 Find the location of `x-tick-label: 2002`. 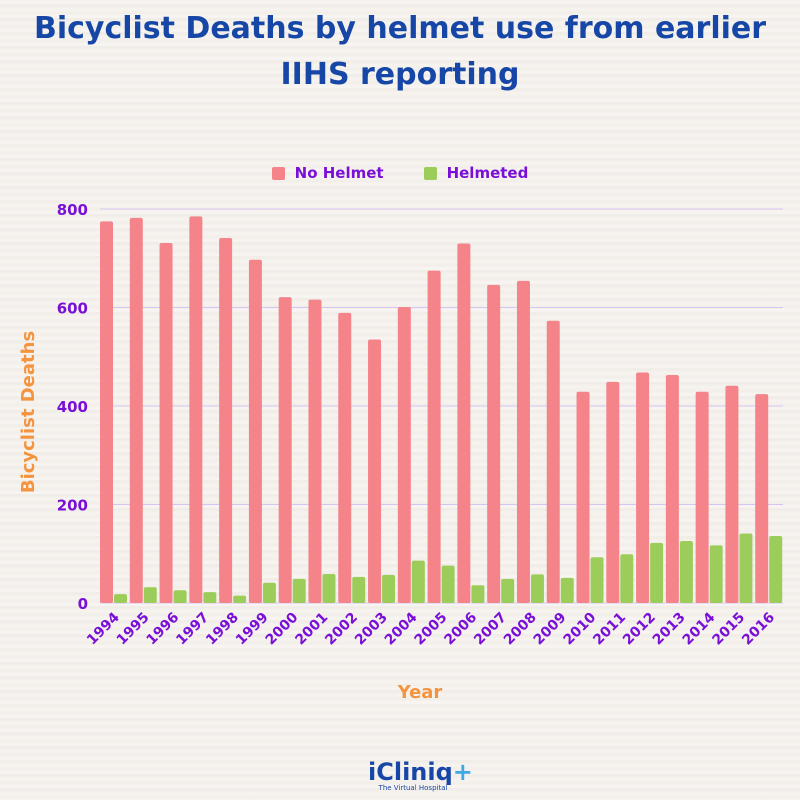

x-tick-label: 2002 is located at coordinates (341, 629).